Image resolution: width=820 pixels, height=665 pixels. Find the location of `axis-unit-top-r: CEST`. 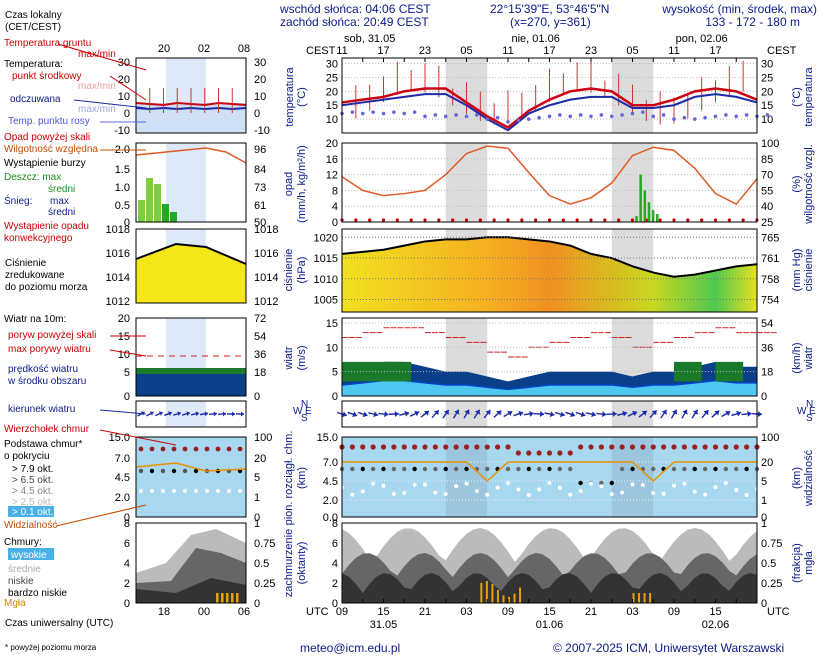

axis-unit-top-r: CEST is located at coordinates (782, 51).